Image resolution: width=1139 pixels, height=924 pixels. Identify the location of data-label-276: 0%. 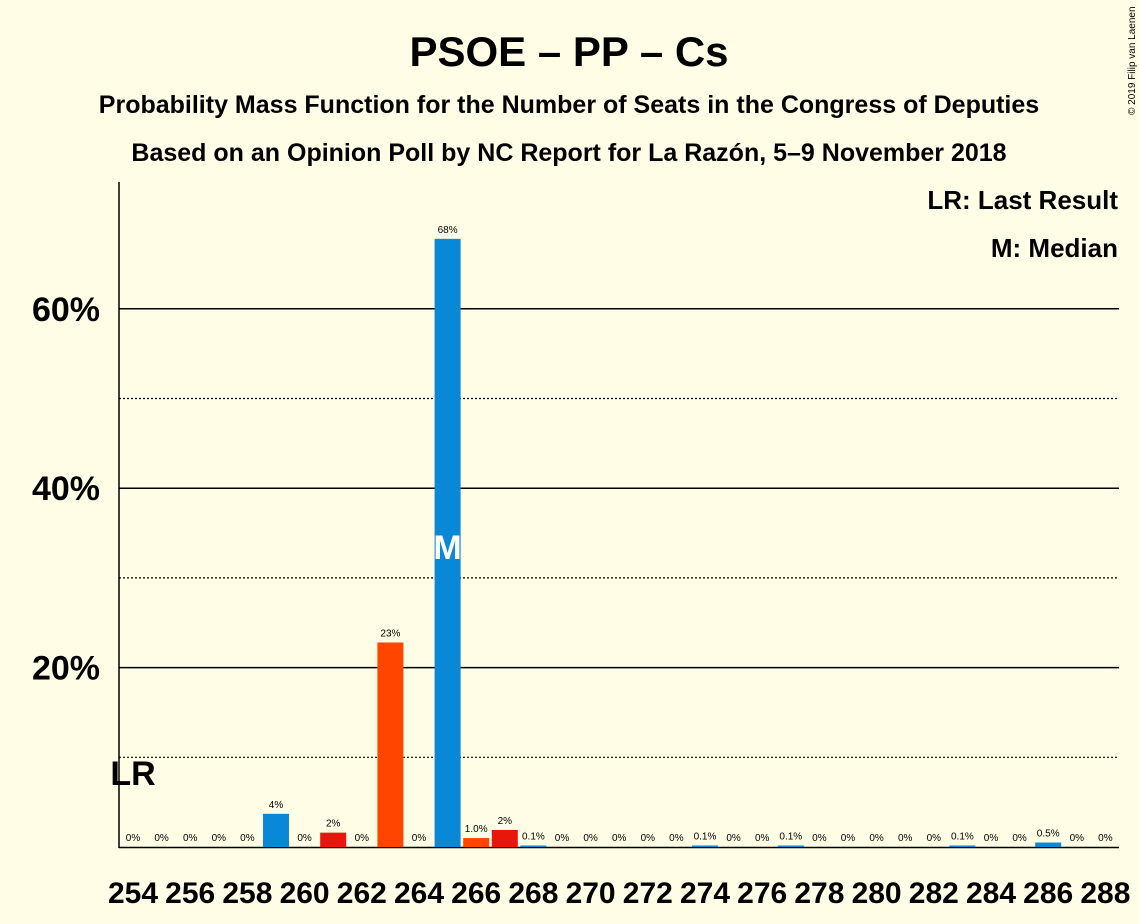
(762, 838).